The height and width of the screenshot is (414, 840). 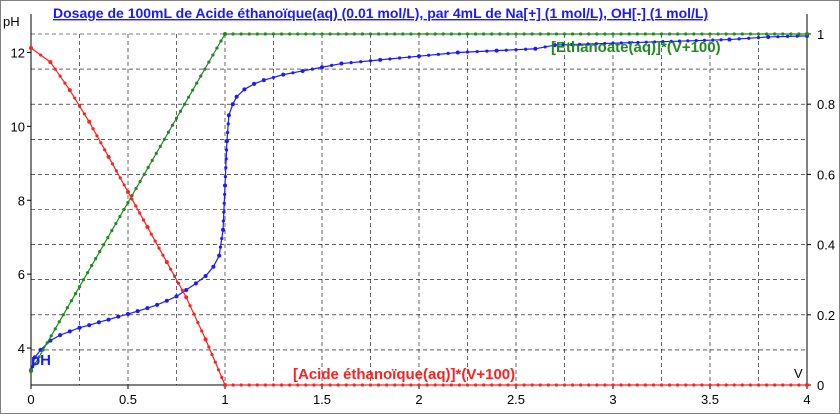 I want to click on y-right-tick-label: 1, so click(x=820, y=34).